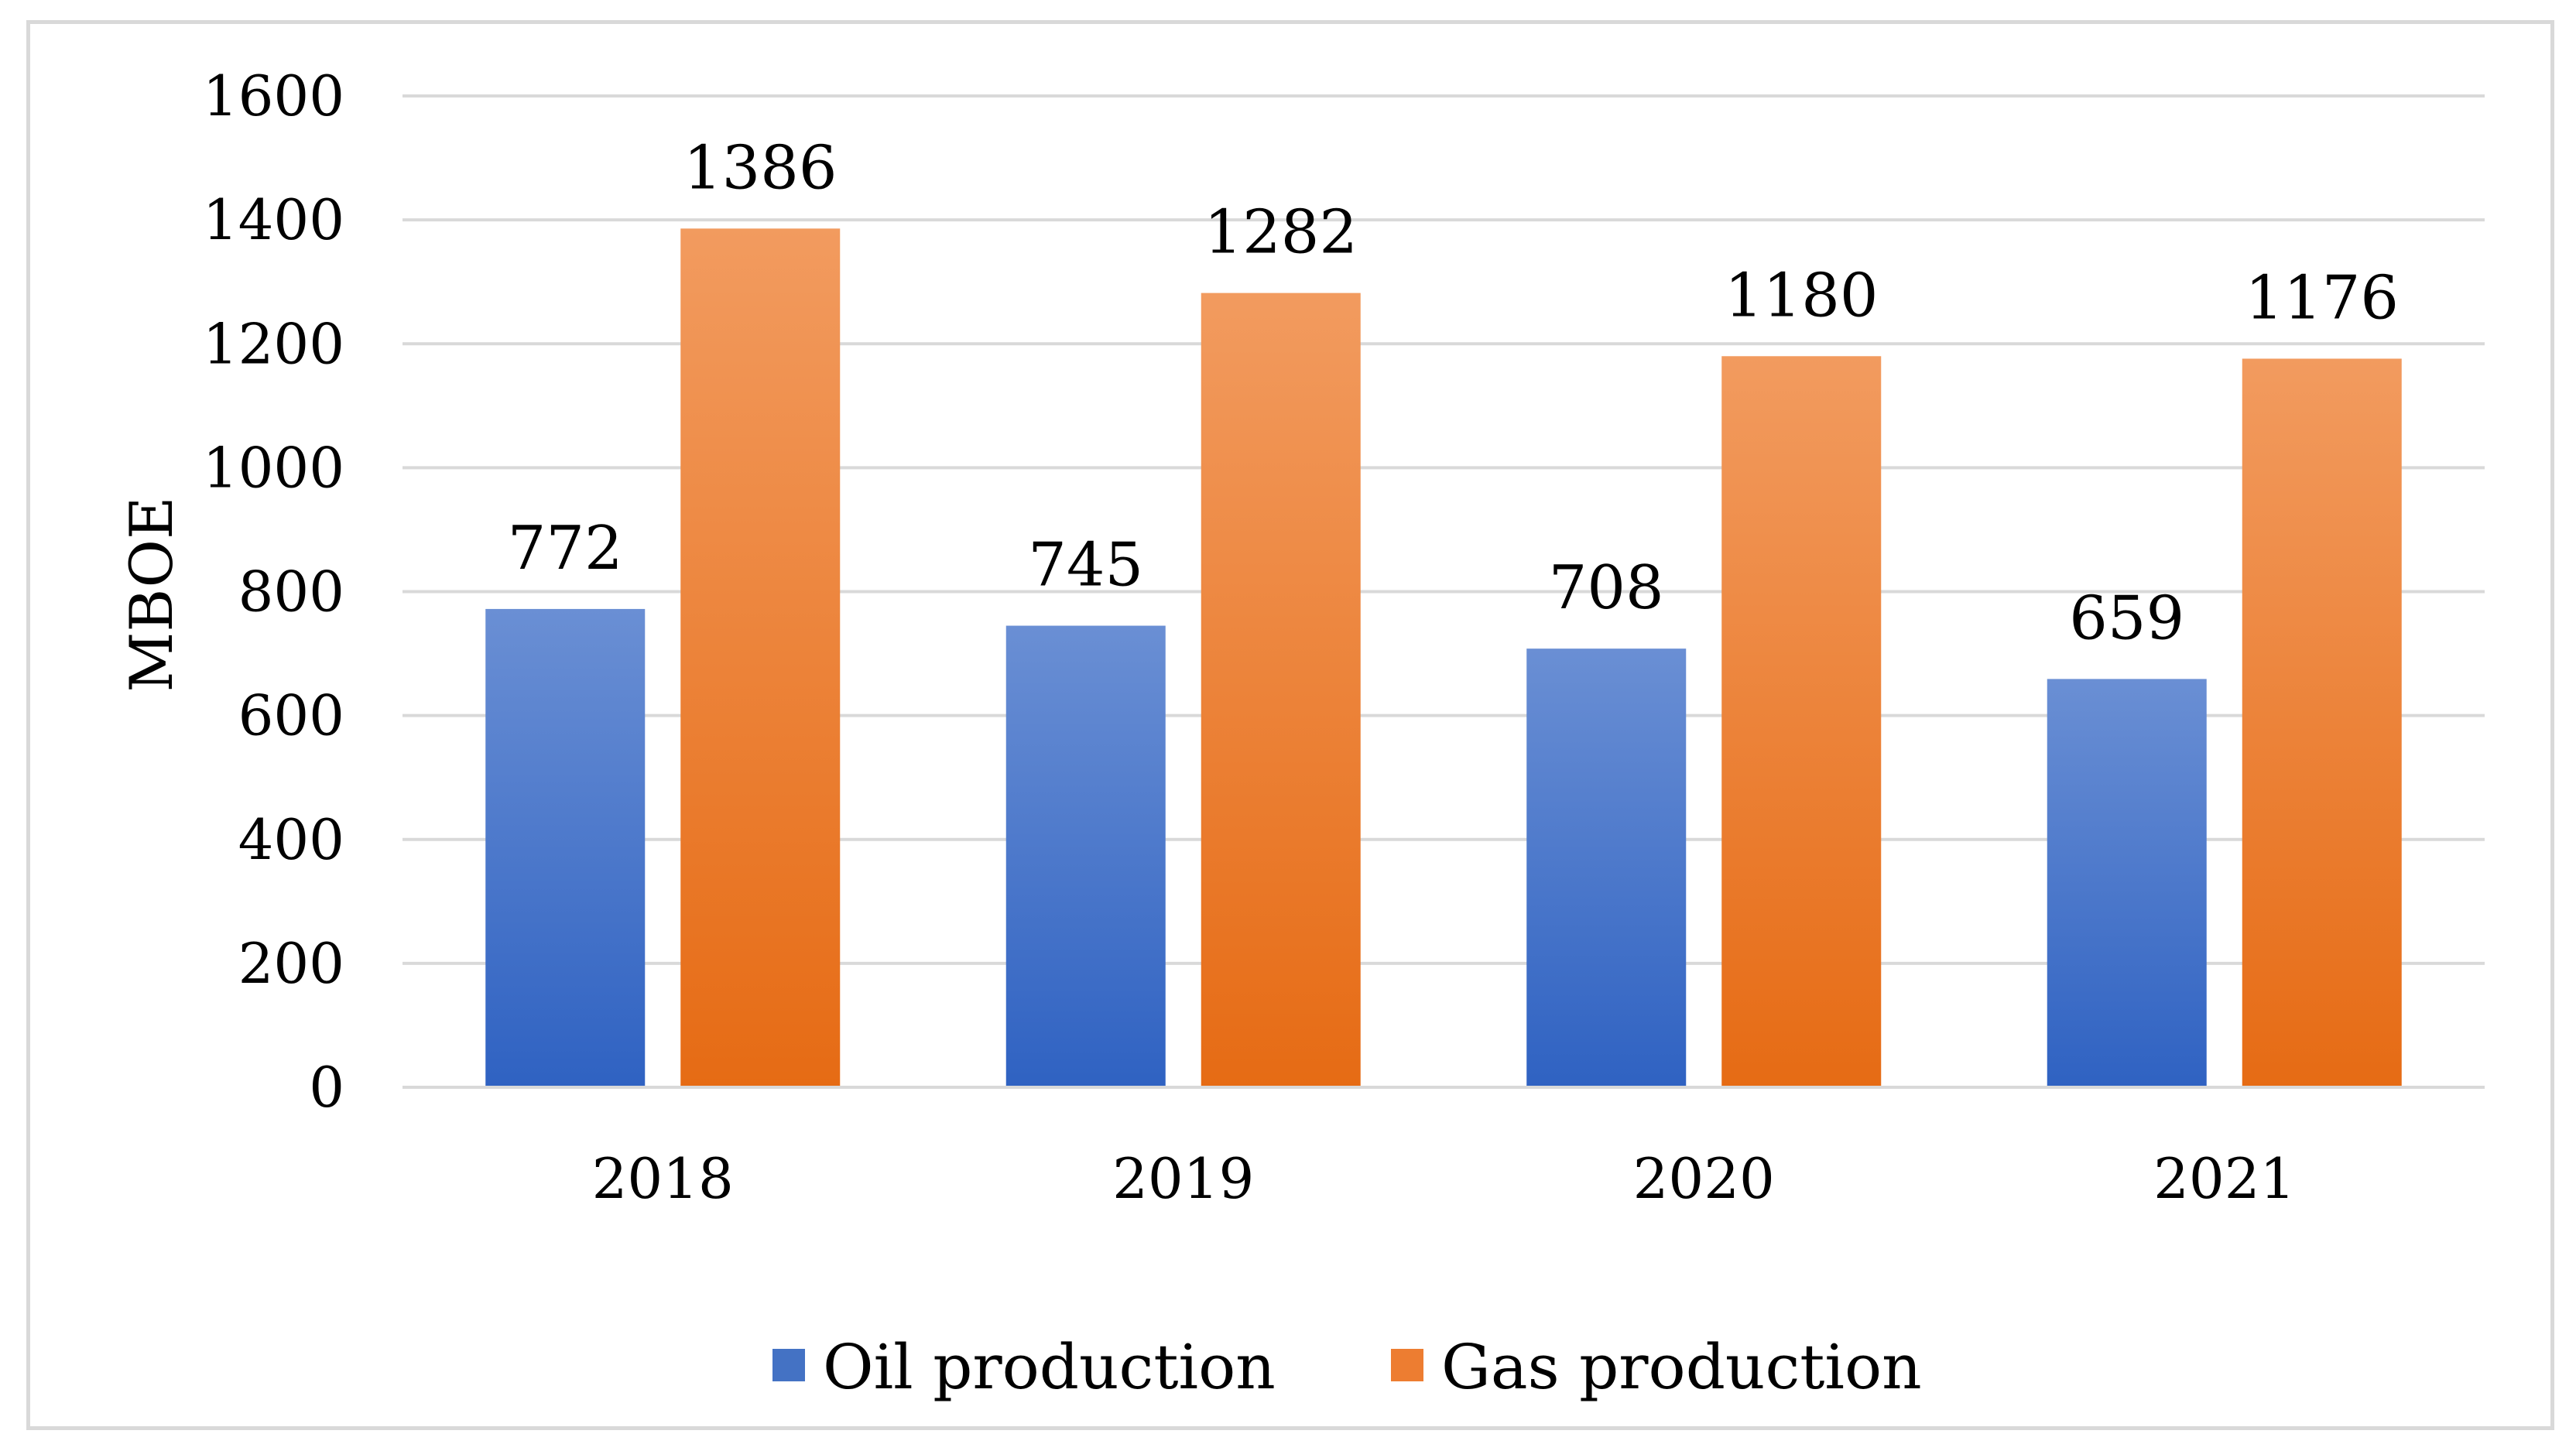 The image size is (2576, 1451). Describe the element at coordinates (2127, 883) in the screenshot. I see `bar-oil-production-2021` at that location.